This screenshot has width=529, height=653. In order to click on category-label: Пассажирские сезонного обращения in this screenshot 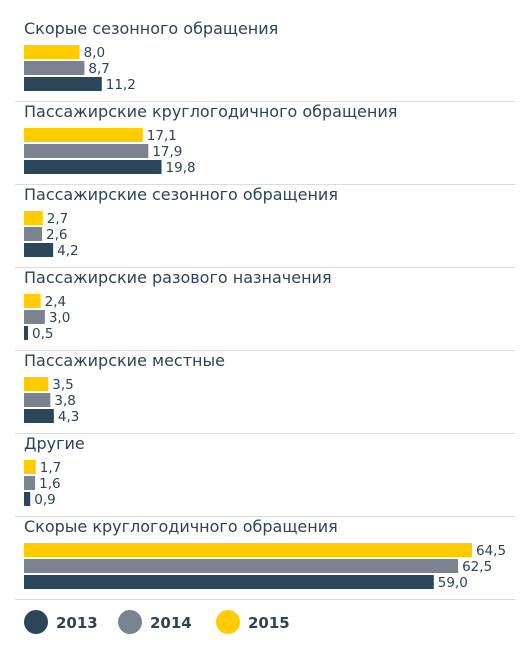, I will do `click(181, 194)`.